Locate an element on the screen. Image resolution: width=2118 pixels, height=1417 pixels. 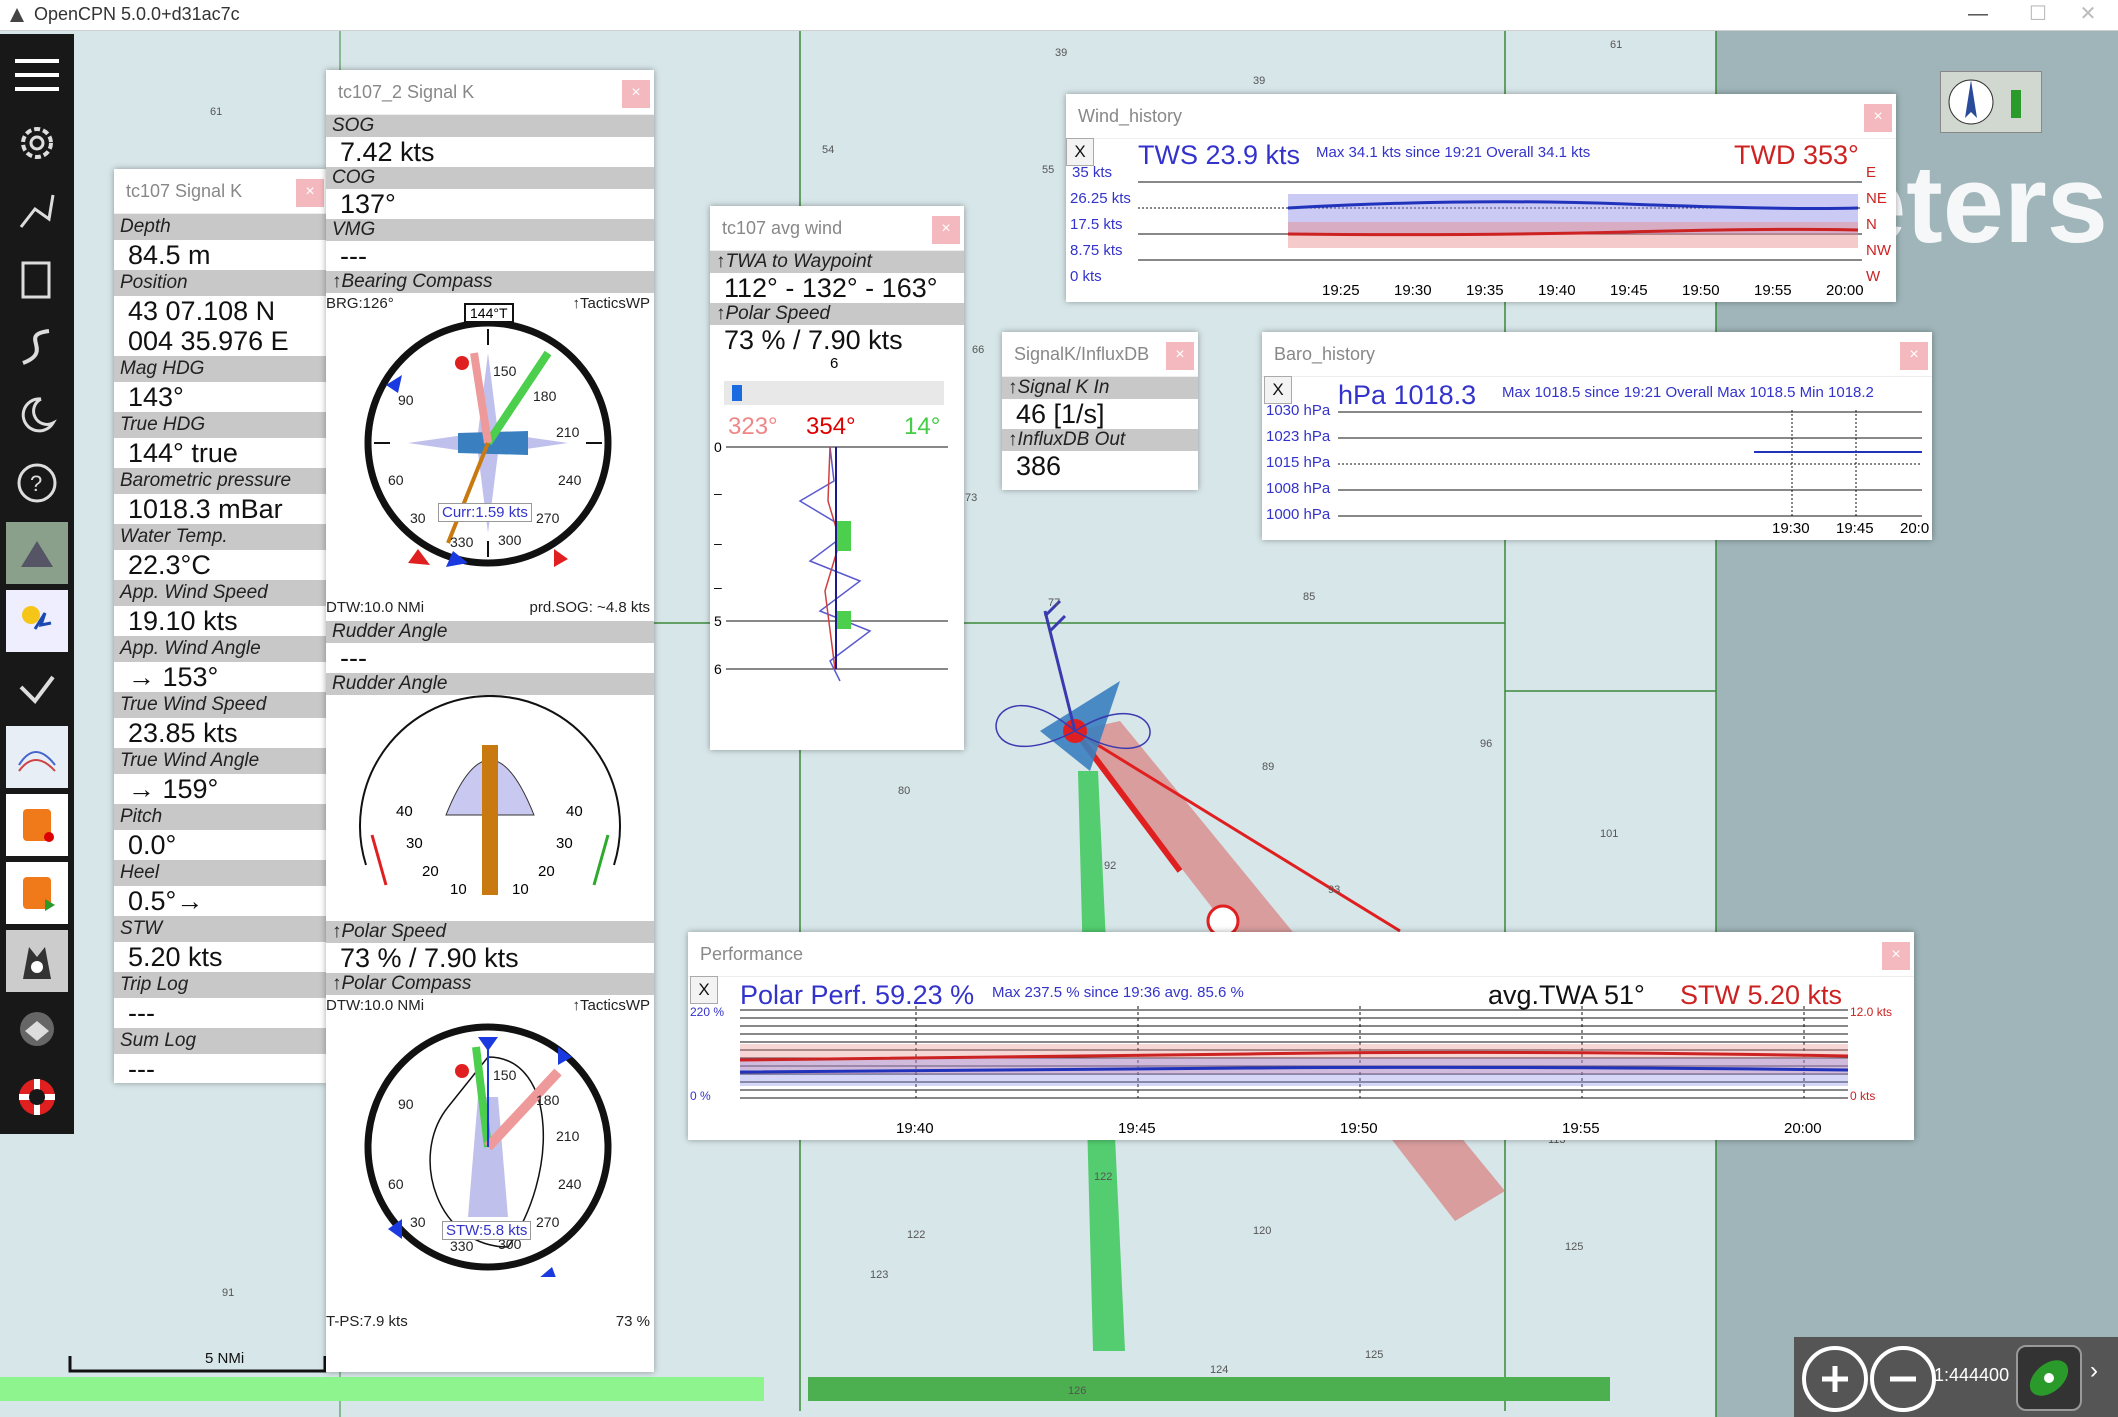
dial-label: 240 is located at coordinates (570, 1184).